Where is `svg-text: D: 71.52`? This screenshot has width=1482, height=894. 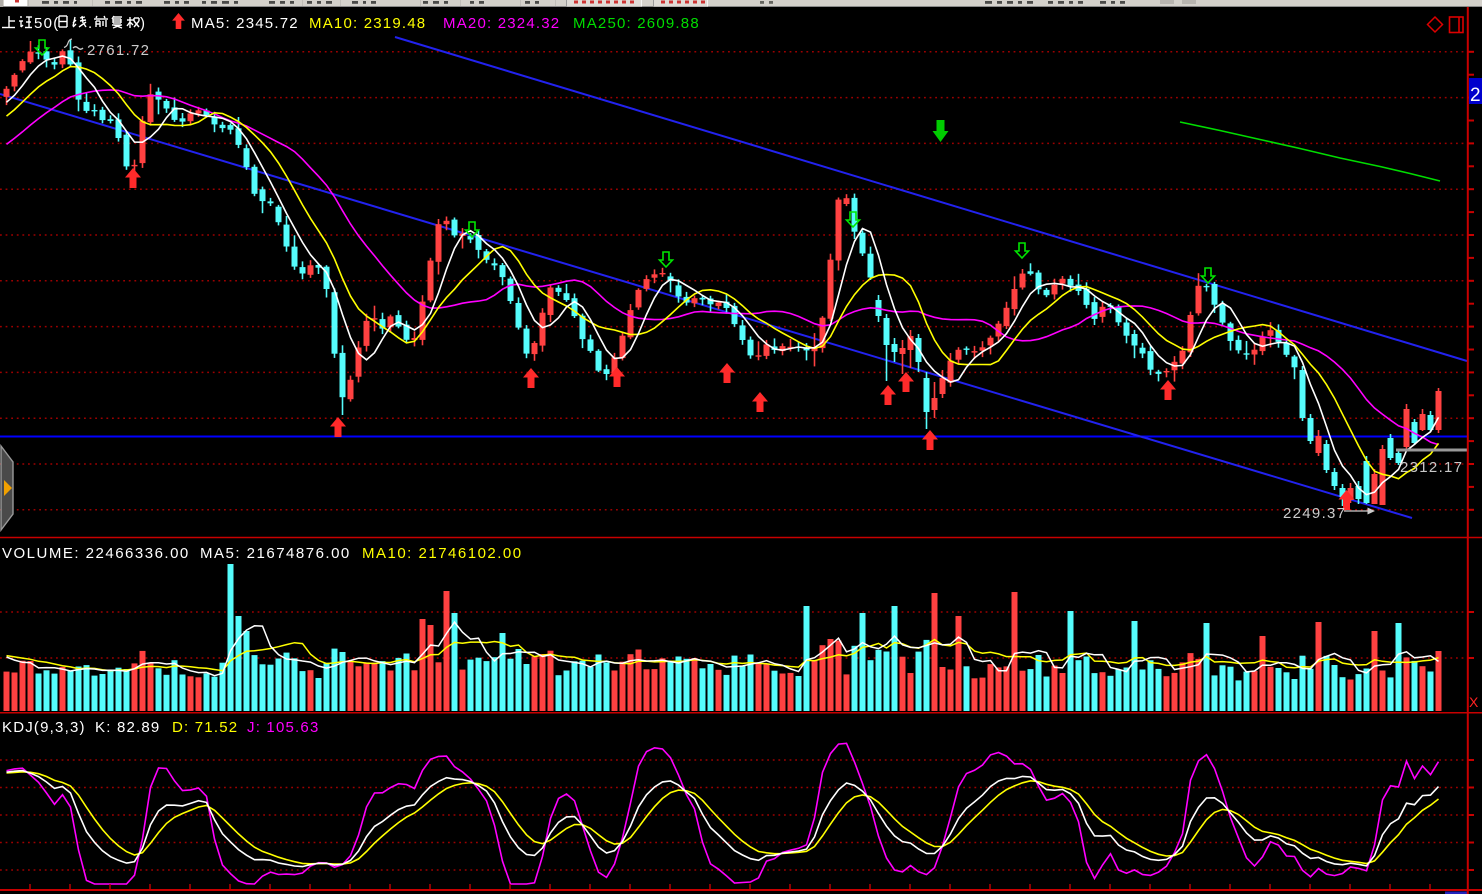 svg-text: D: 71.52 is located at coordinates (205, 727).